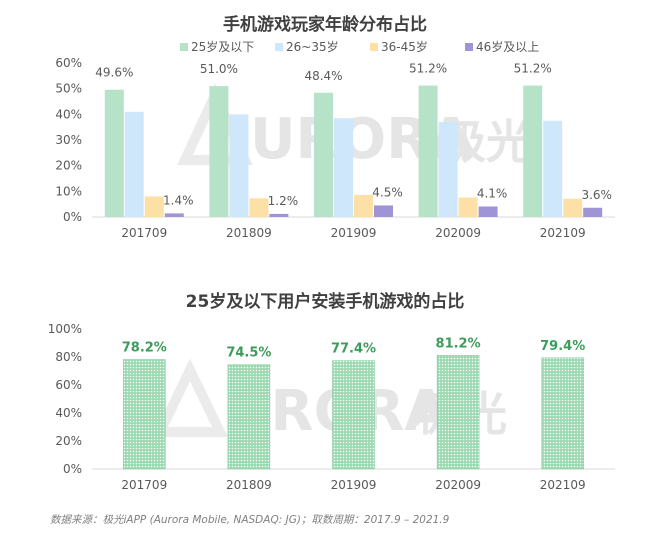  What do you see at coordinates (354, 485) in the screenshot?
I see `chart2-xtick-label: 201909` at bounding box center [354, 485].